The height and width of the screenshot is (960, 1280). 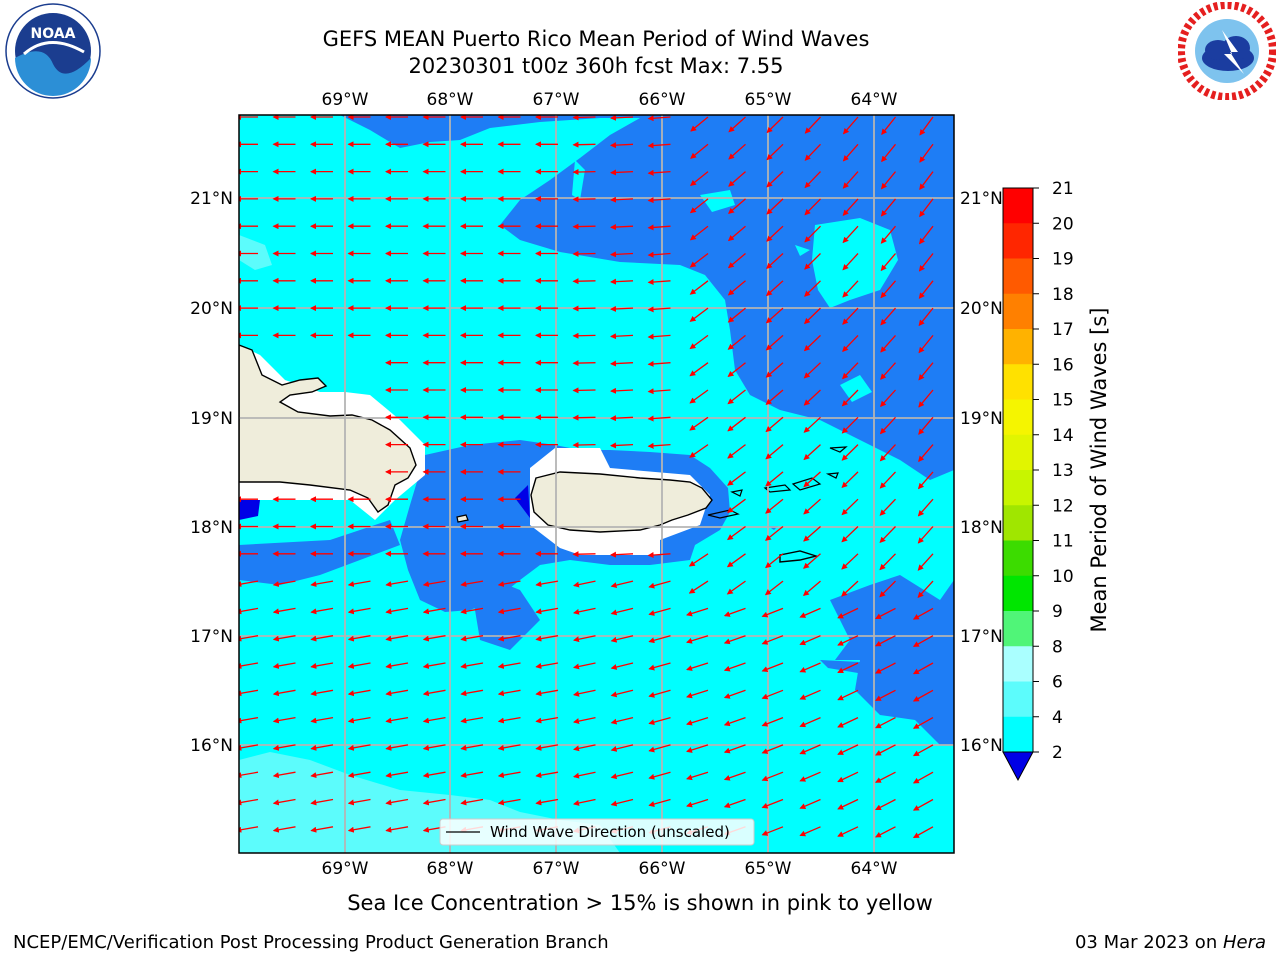 What do you see at coordinates (1063, 401) in the screenshot?
I see `colorbar-tick-label: 15` at bounding box center [1063, 401].